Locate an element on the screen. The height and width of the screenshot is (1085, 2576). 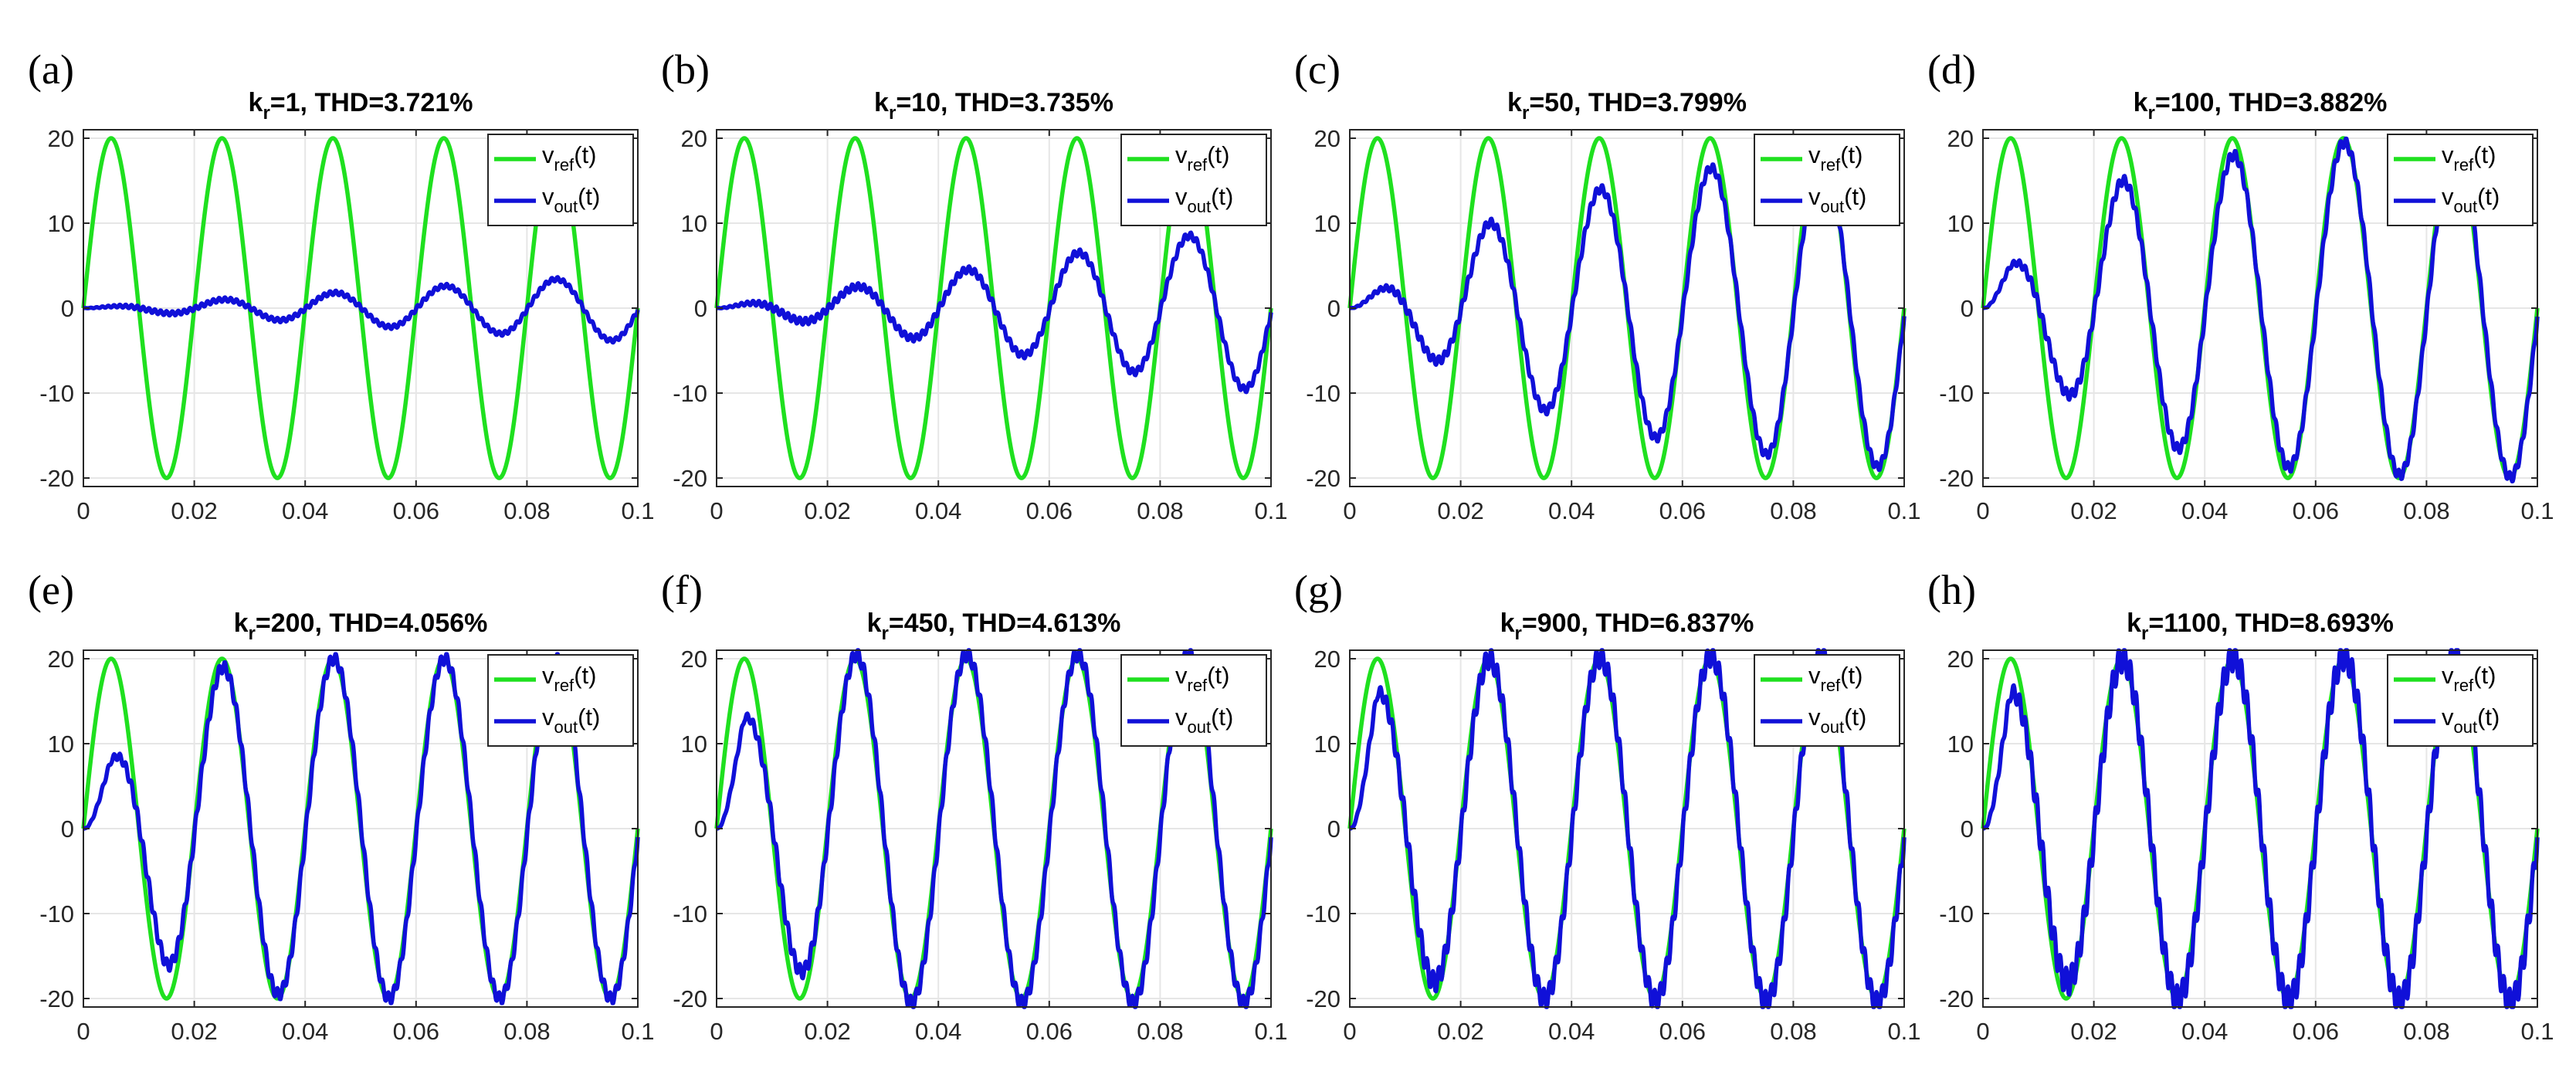
panel-label: (b) is located at coordinates (685, 69).